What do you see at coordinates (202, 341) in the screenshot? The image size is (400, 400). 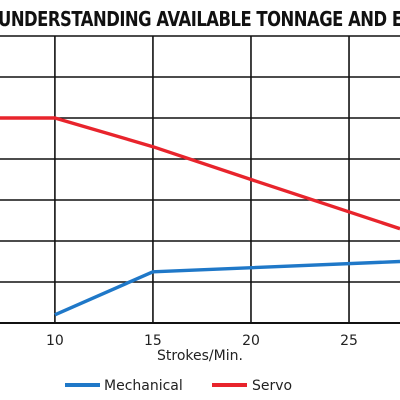 I see `x-tick-labels: 10 15 20 25` at bounding box center [202, 341].